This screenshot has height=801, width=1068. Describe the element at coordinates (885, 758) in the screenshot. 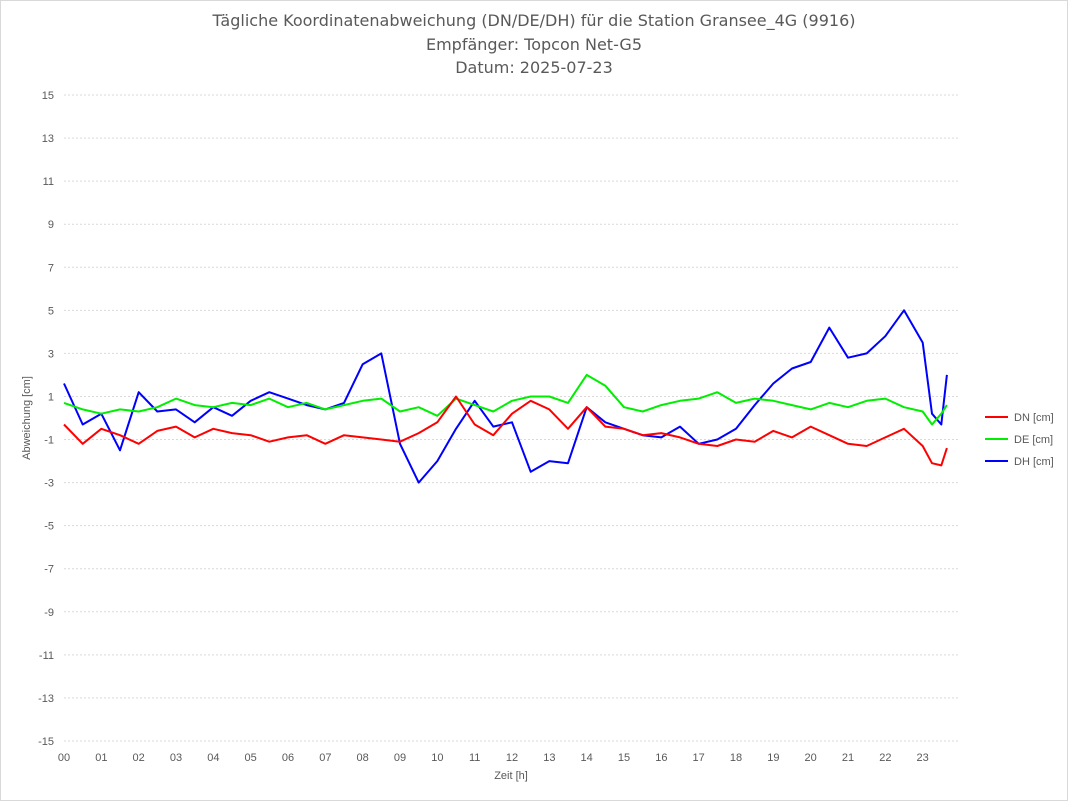

I see `x-tick-label: 22` at that location.